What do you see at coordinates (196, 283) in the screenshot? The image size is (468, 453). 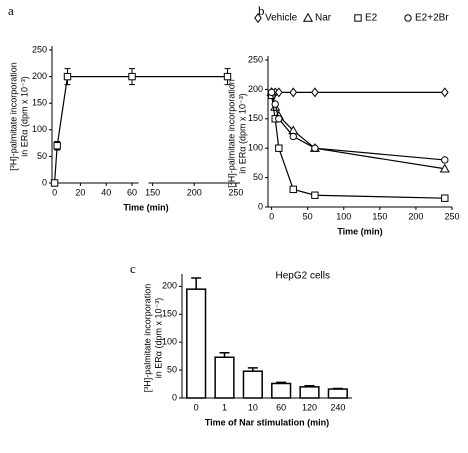 I see `error-bar` at bounding box center [196, 283].